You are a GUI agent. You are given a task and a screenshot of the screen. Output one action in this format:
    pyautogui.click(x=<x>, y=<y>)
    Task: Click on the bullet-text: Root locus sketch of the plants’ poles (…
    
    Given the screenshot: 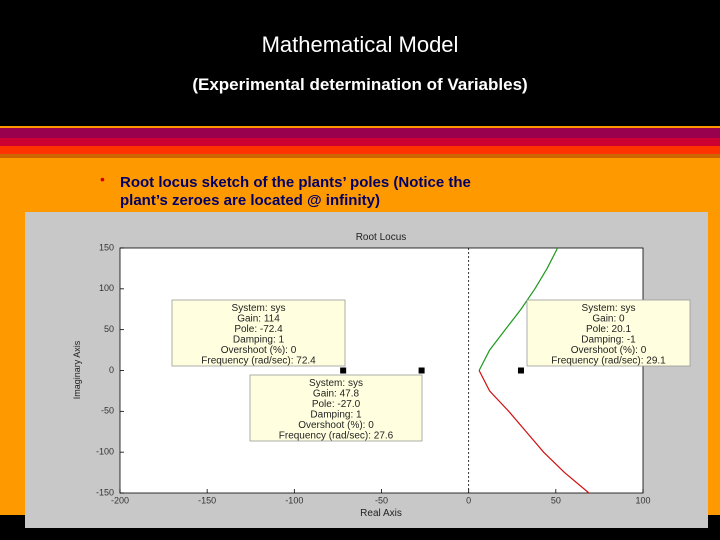 What is the action you would take?
    pyautogui.click(x=295, y=182)
    